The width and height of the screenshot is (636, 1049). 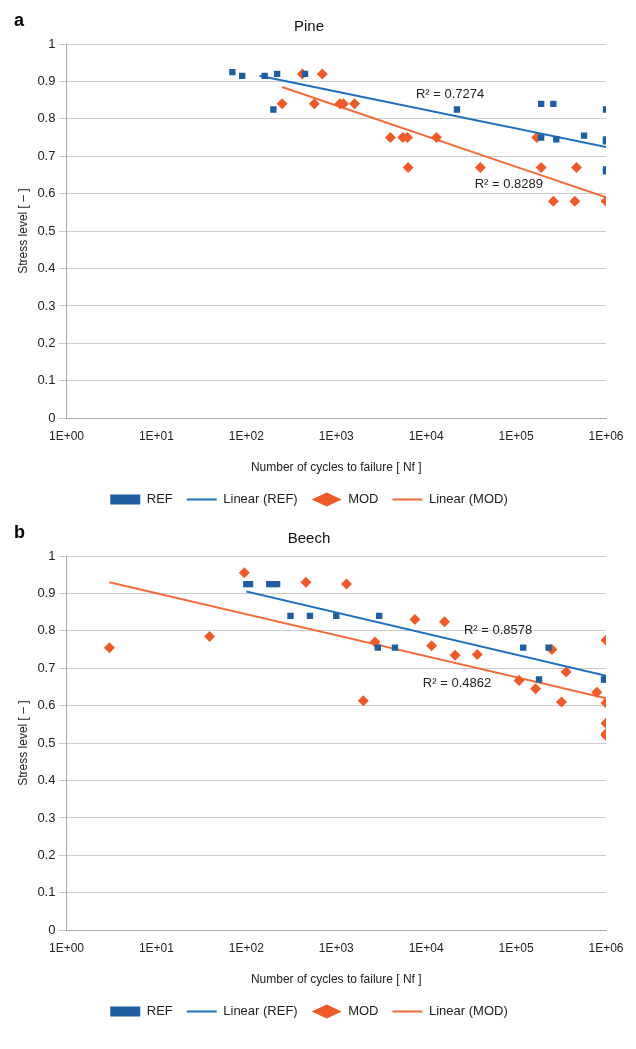 I want to click on annotation: R² = 0.7274, so click(x=450, y=94).